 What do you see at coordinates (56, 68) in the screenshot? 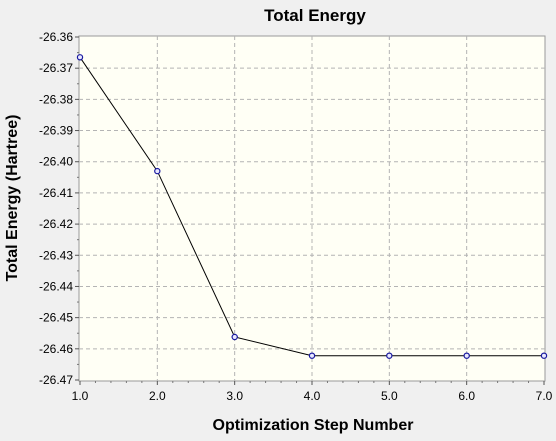
I see `y-tick-label: -26.37` at bounding box center [56, 68].